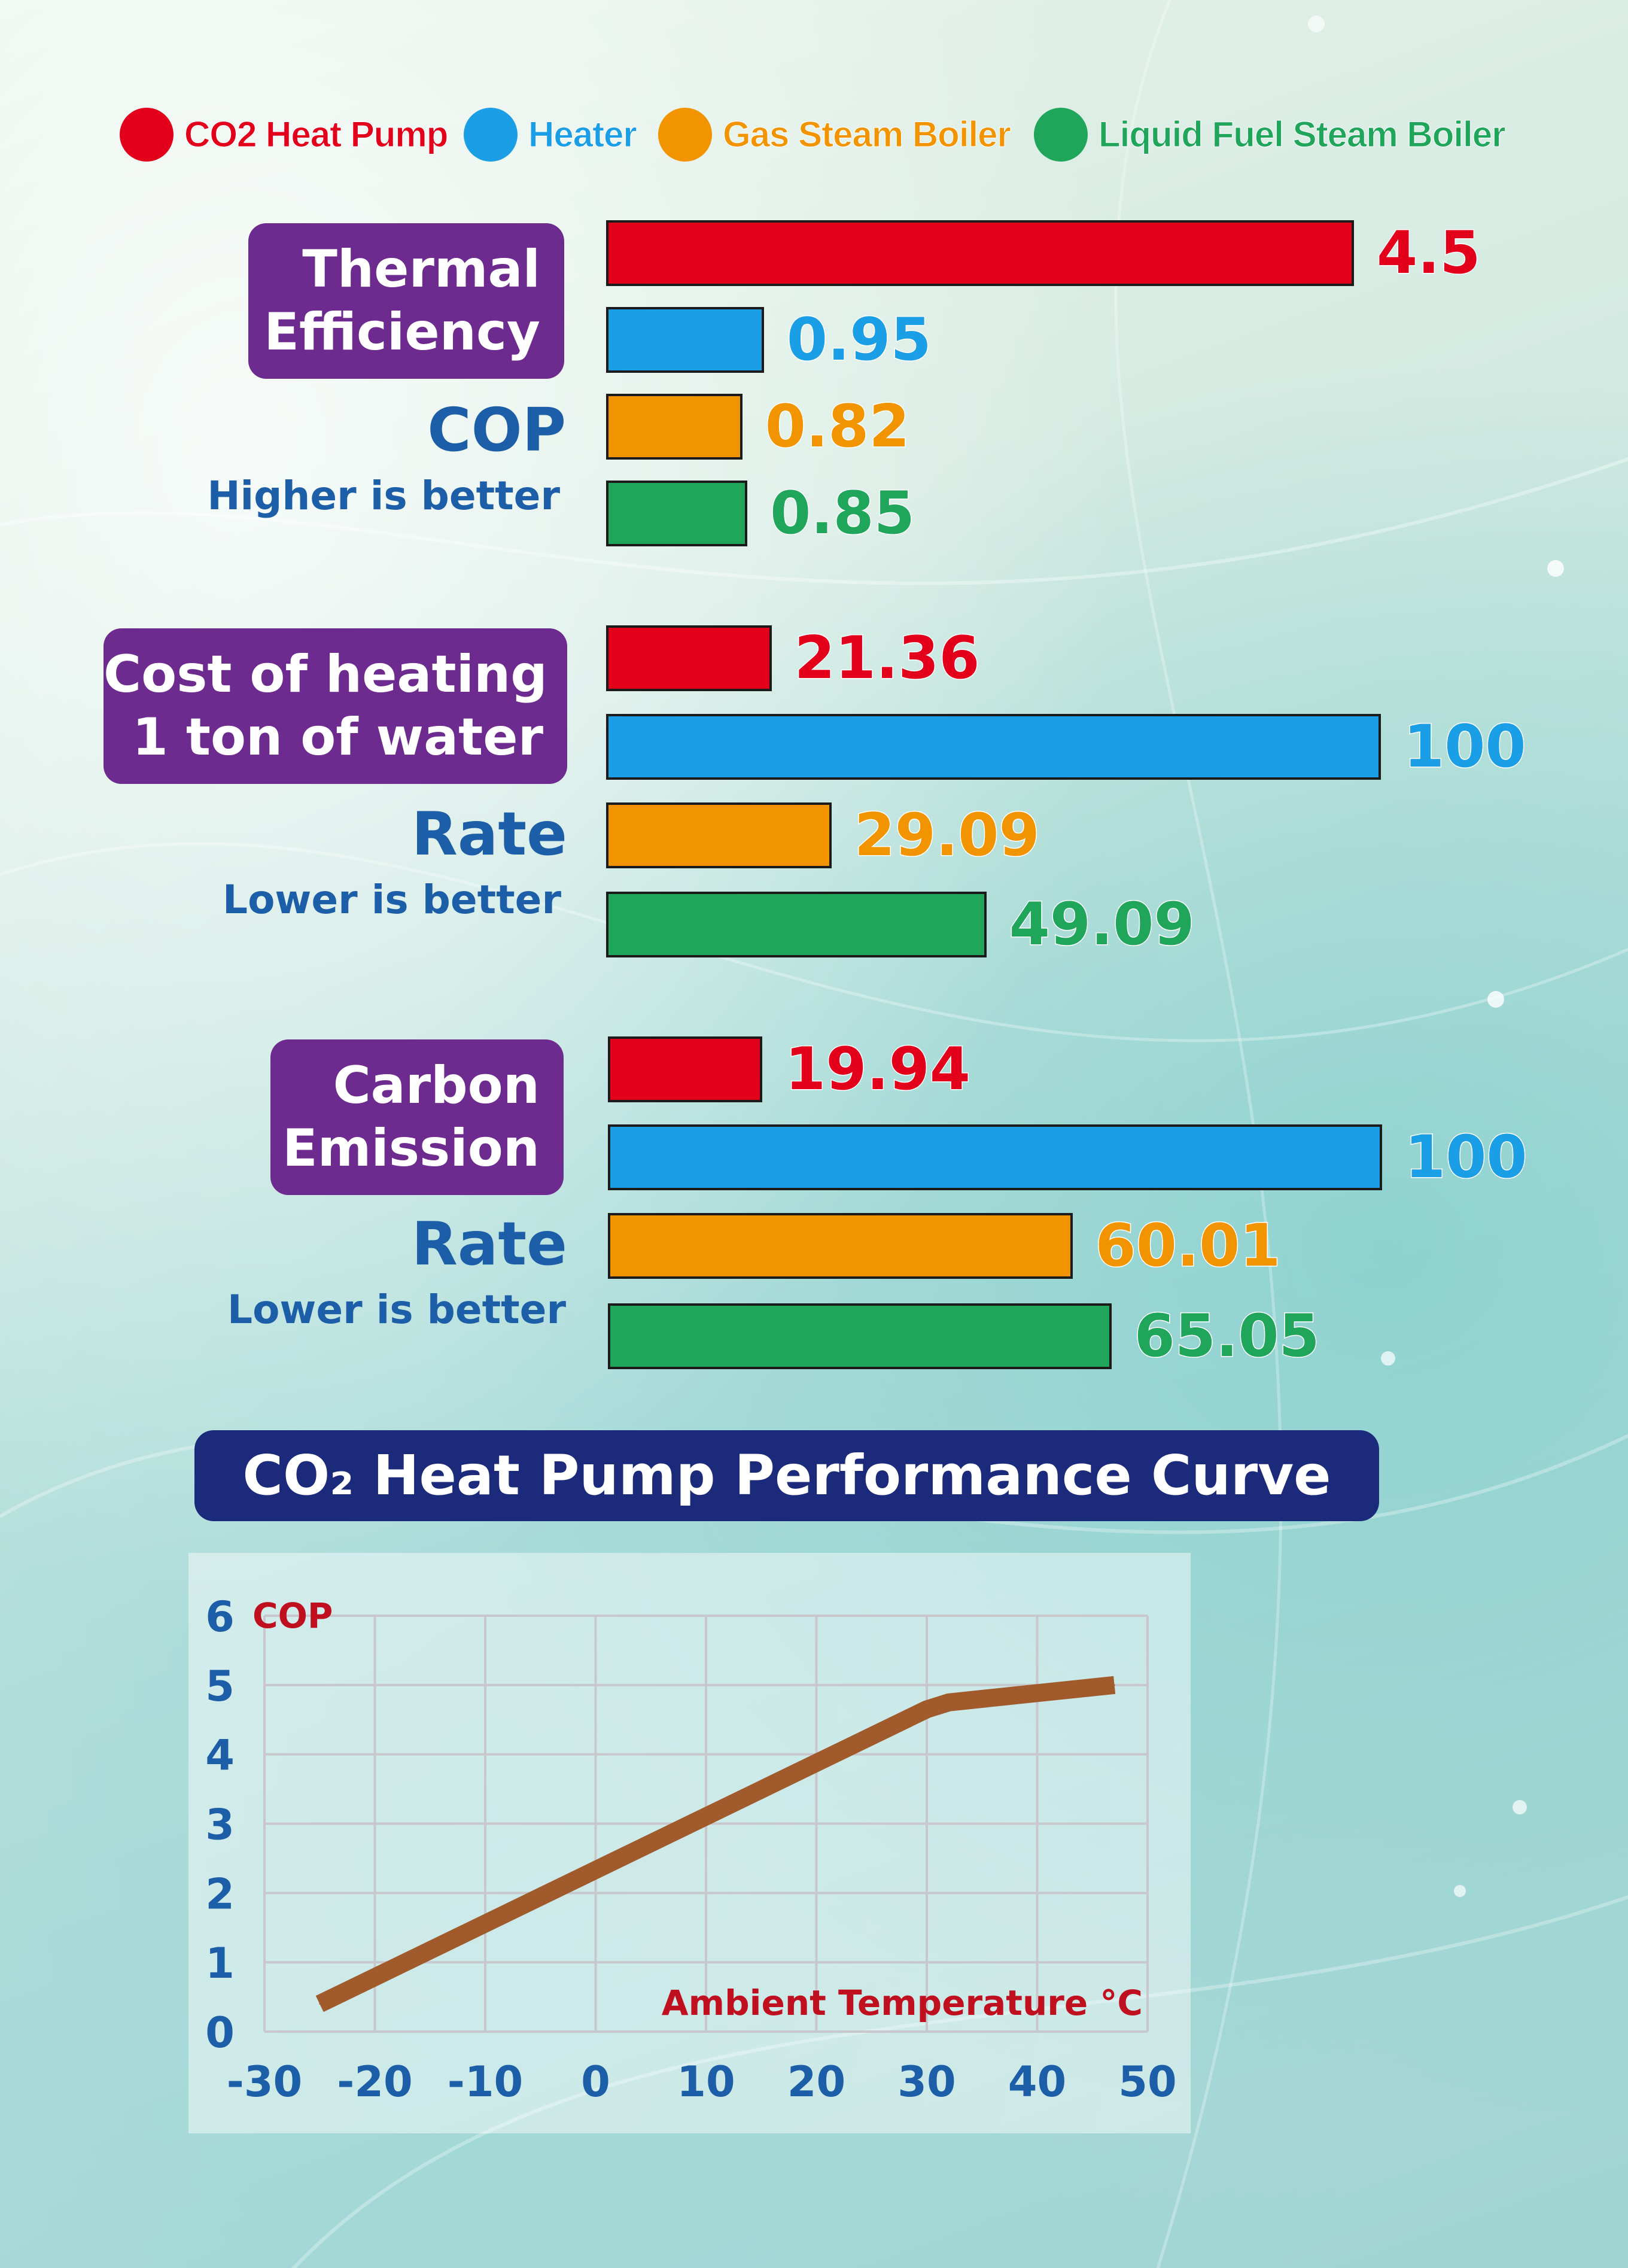 The width and height of the screenshot is (1628, 2268). What do you see at coordinates (292, 1615) in the screenshot?
I see `y-axis-title: COP` at bounding box center [292, 1615].